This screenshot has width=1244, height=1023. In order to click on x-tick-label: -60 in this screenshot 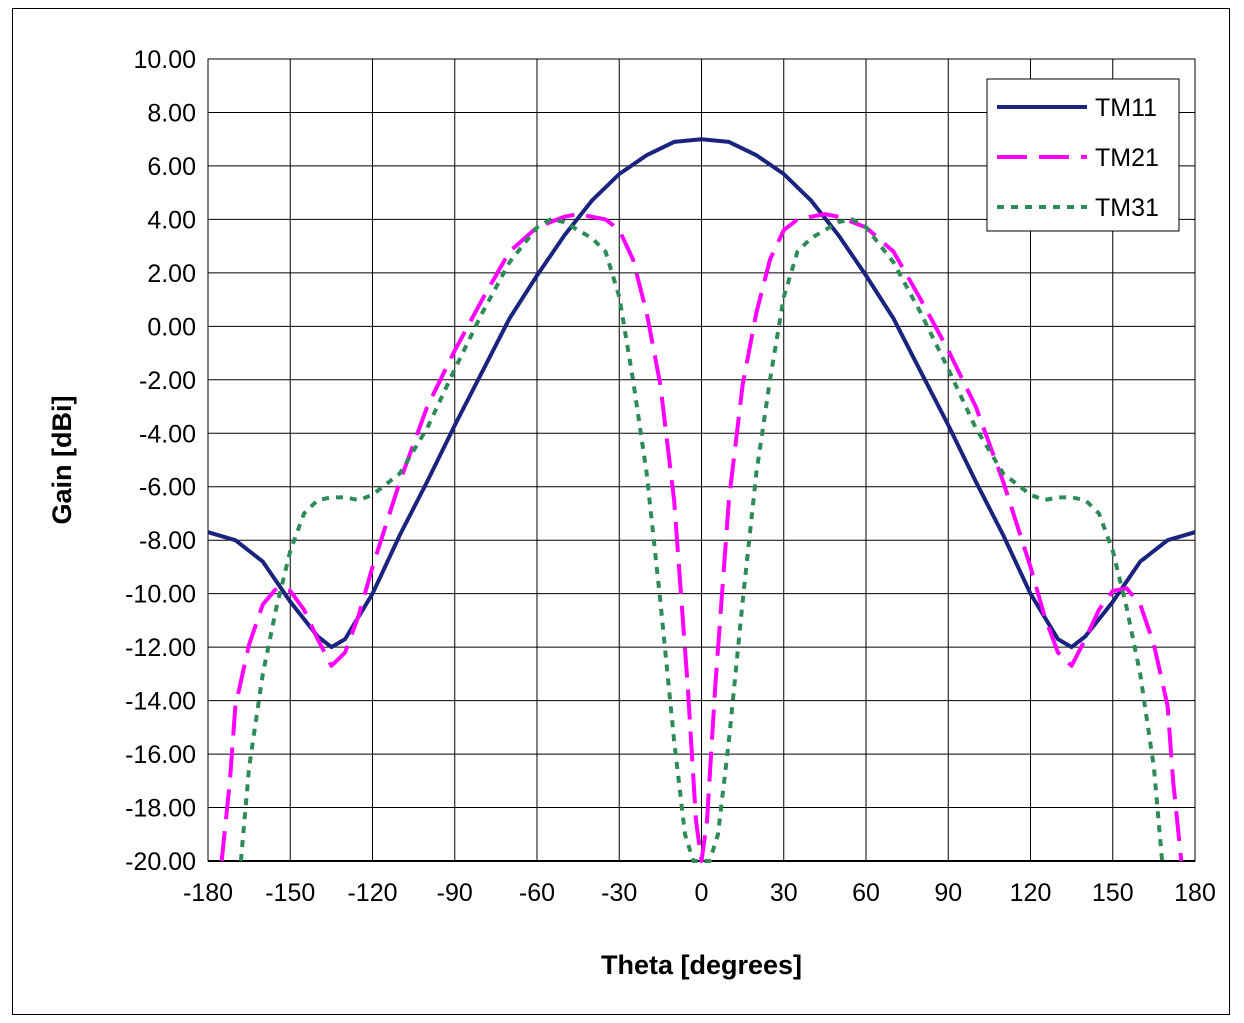, I will do `click(537, 893)`.